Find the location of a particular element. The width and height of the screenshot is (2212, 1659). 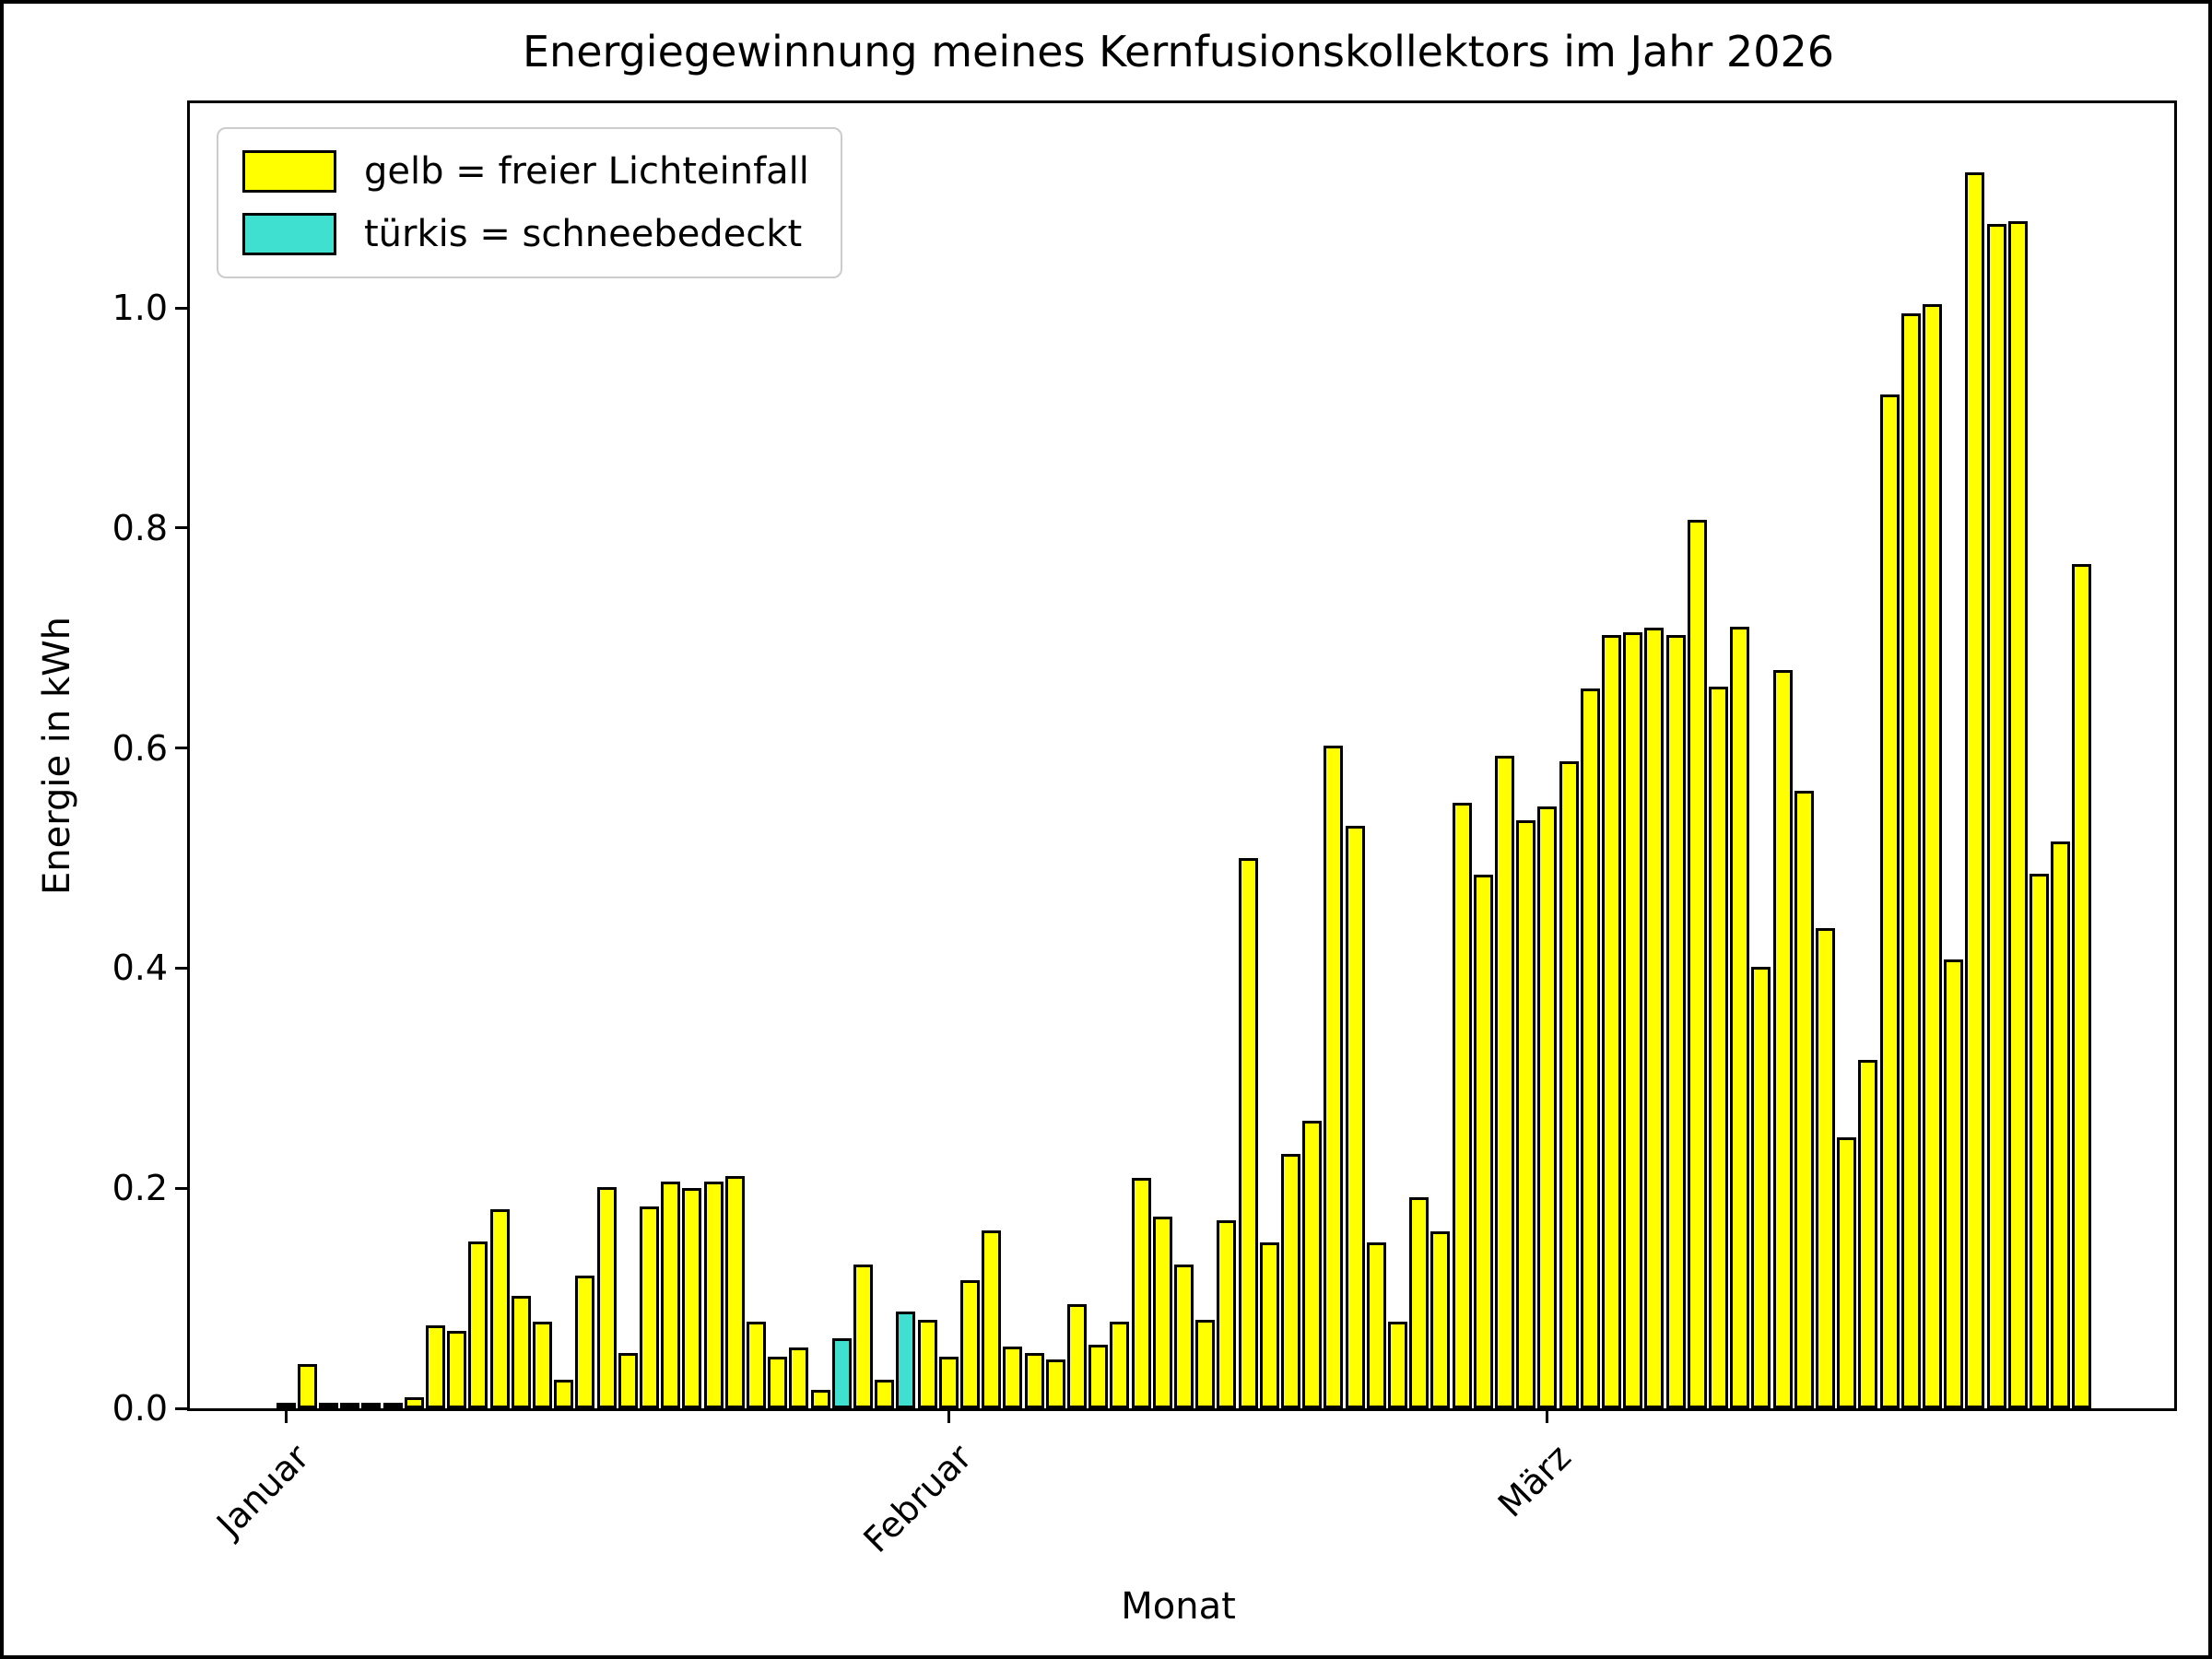

y-tick-label-0.2: 0.2 is located at coordinates (140, 1188).